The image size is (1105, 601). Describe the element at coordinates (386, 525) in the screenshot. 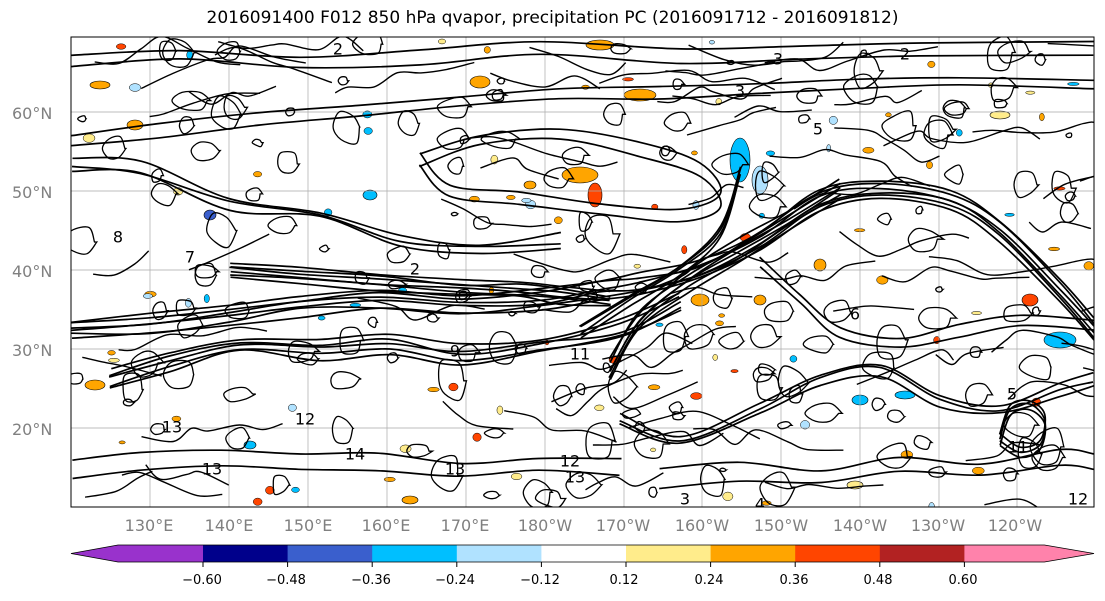

I see `lon-label: 160°E` at that location.